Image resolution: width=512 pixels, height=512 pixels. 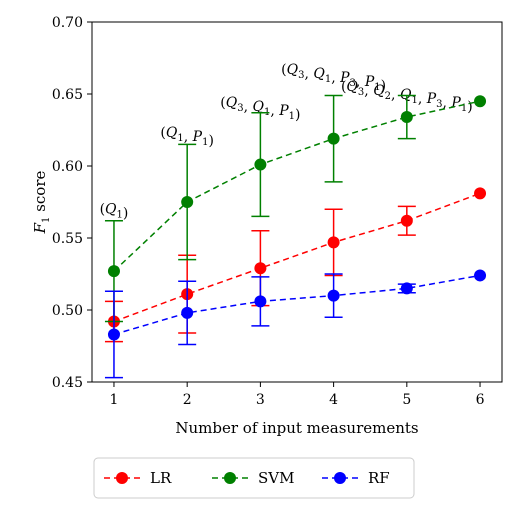 I want to click on x-tick-label: 2, so click(x=187, y=400).